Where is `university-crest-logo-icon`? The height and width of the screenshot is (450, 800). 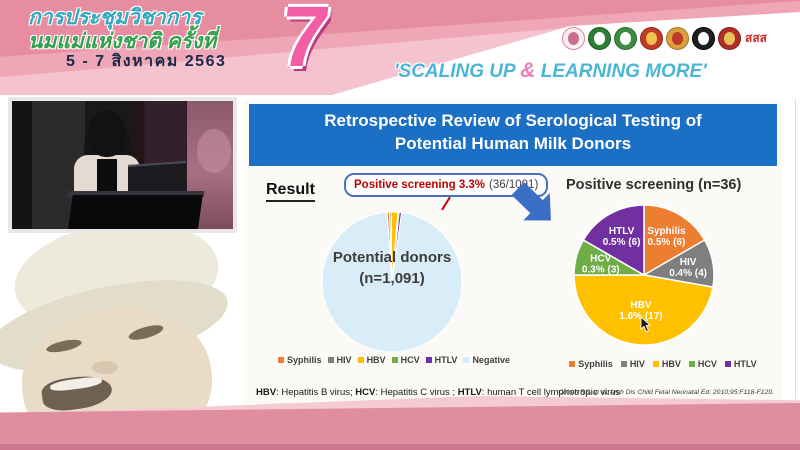
university-crest-logo-icon is located at coordinates (651, 38).